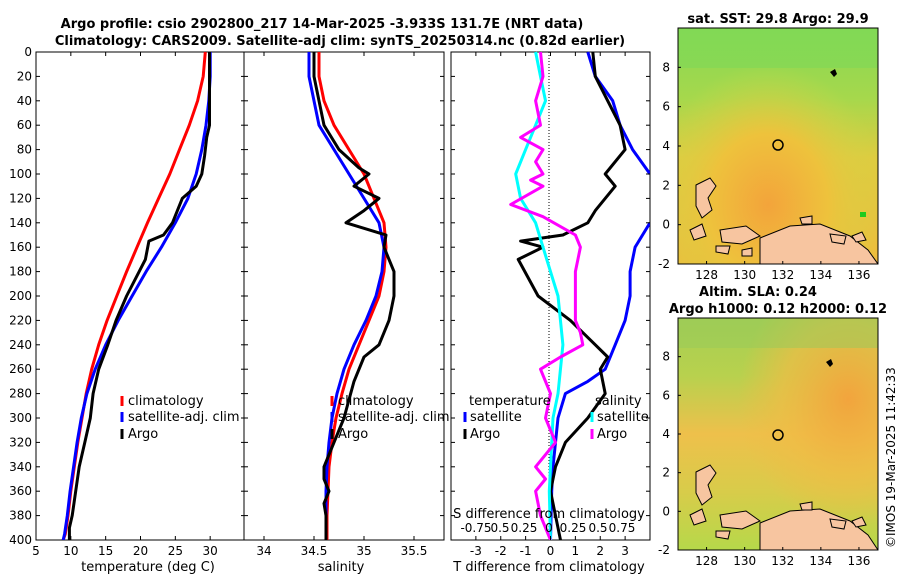  Describe the element at coordinates (140, 551) in the screenshot. I see `x-tick-label-0-3: 20` at that location.